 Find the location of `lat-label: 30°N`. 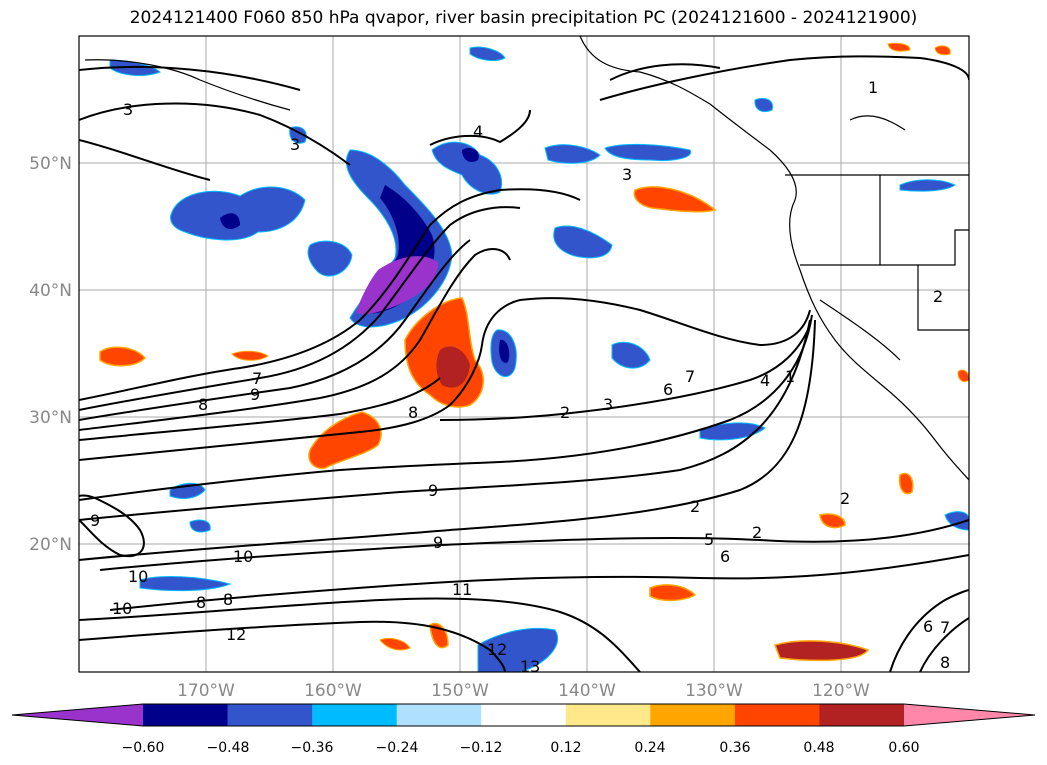

lat-label: 30°N is located at coordinates (50, 418).